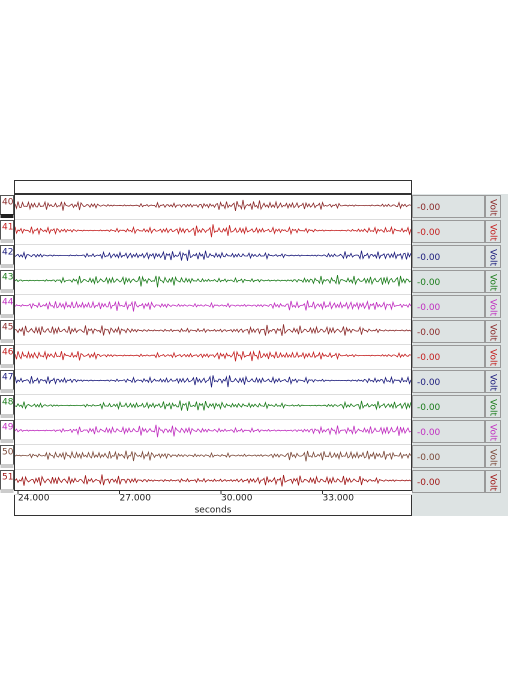 Image resolution: width=508 pixels, height=700 pixels. What do you see at coordinates (8, 403) in the screenshot?
I see `channel-label: 48` at bounding box center [8, 403].